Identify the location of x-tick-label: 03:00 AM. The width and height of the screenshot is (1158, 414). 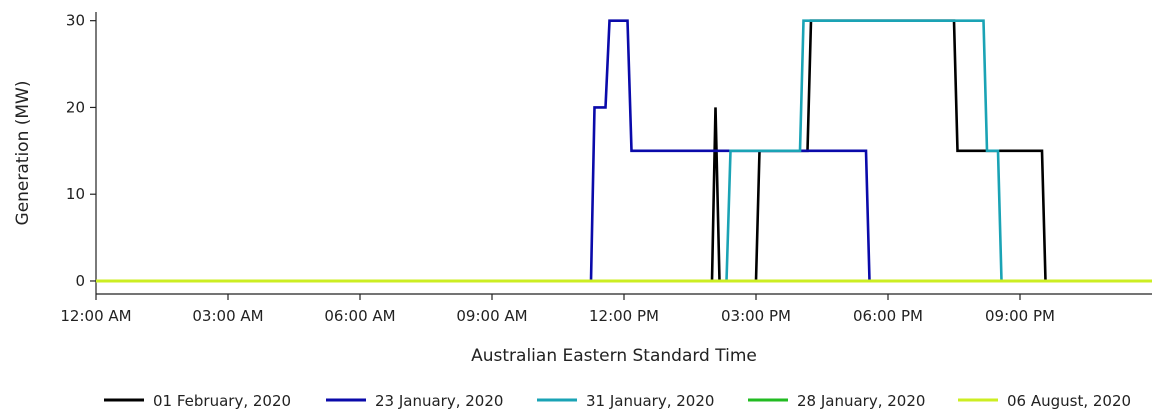
(227, 316).